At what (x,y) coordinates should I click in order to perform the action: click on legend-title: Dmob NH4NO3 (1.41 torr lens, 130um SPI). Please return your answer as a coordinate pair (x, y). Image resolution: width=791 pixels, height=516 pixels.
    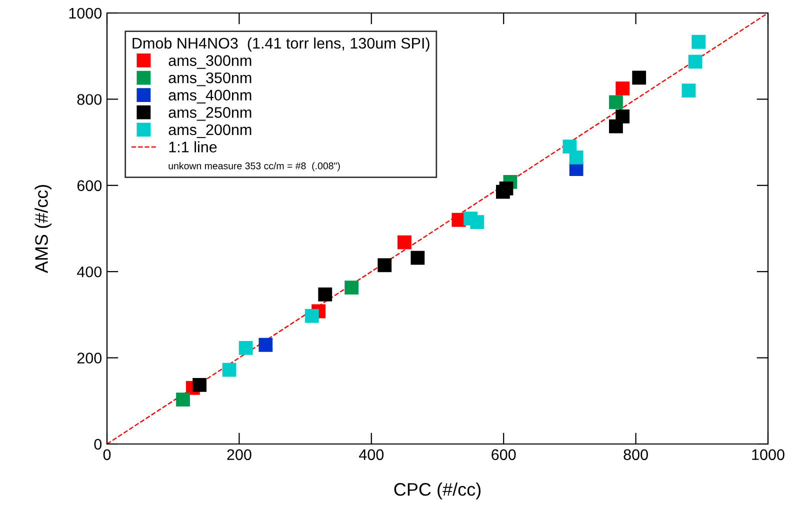
    Looking at the image, I should click on (281, 44).